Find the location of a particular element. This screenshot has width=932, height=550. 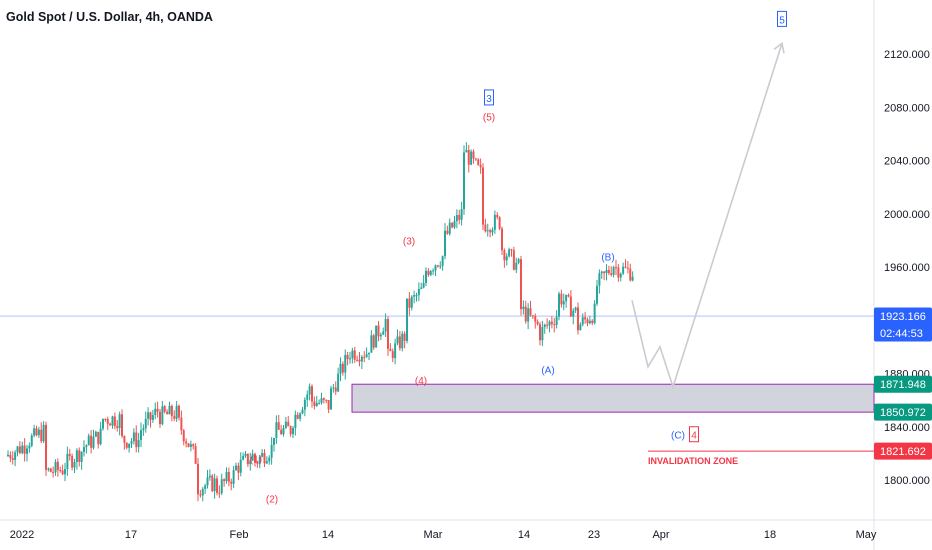

invalidation-price-label-bg is located at coordinates (903, 451).